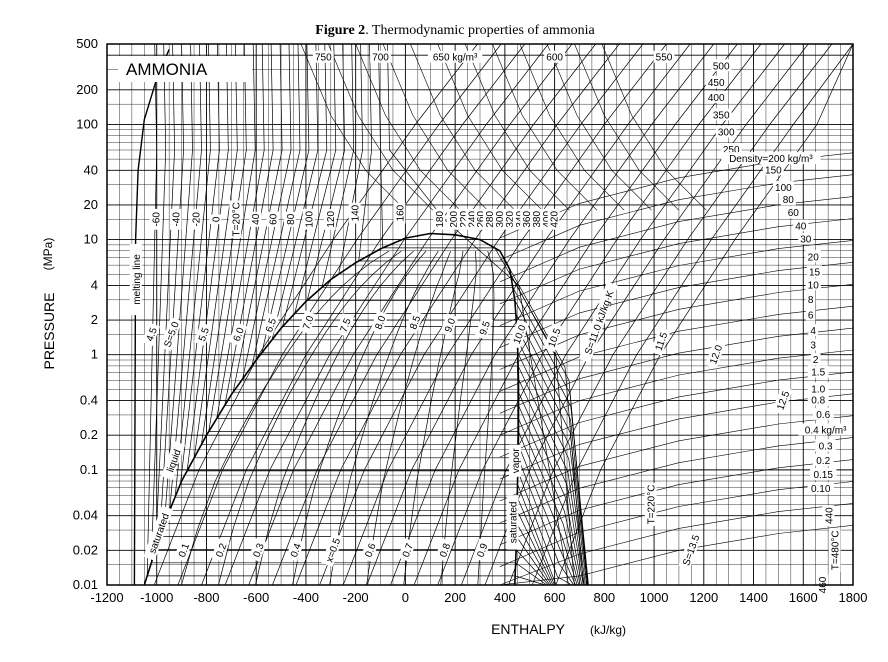 This screenshot has height=662, width=888. Describe the element at coordinates (481, 219) in the screenshot. I see `isotherm-label: 260` at that location.